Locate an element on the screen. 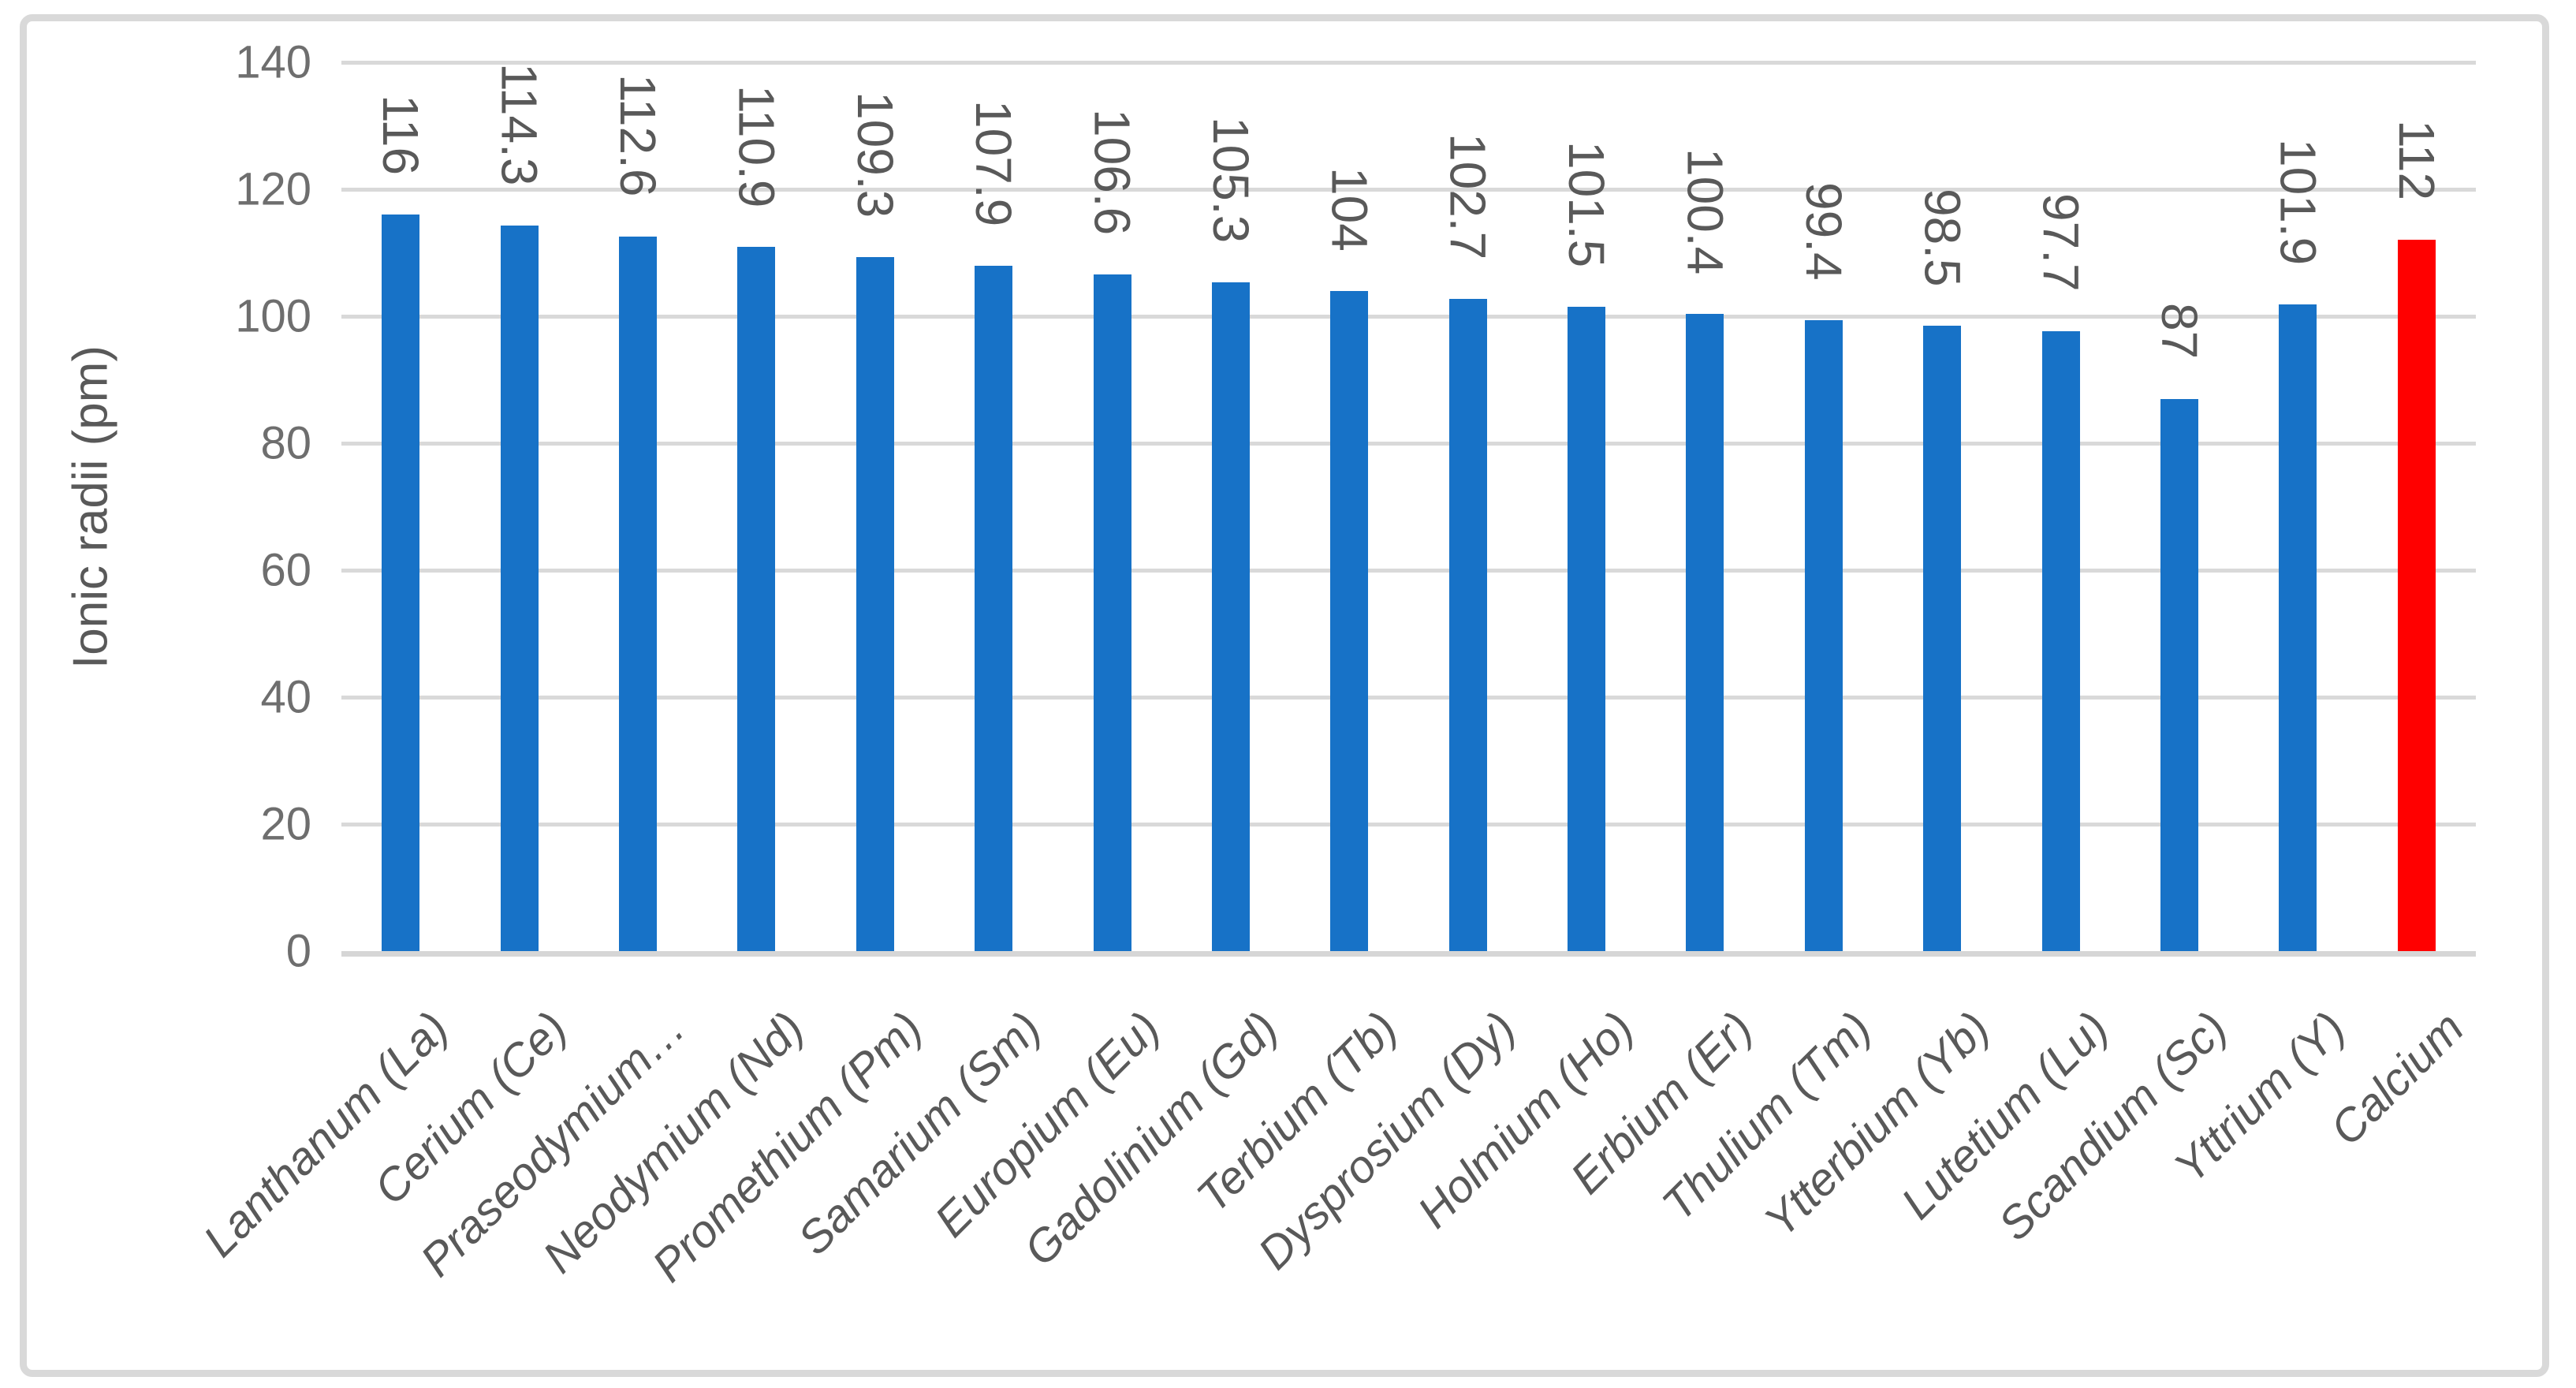  category-cell-yttrium-y: 101.9 Yttrium (Y) is located at coordinates (2261, 628).